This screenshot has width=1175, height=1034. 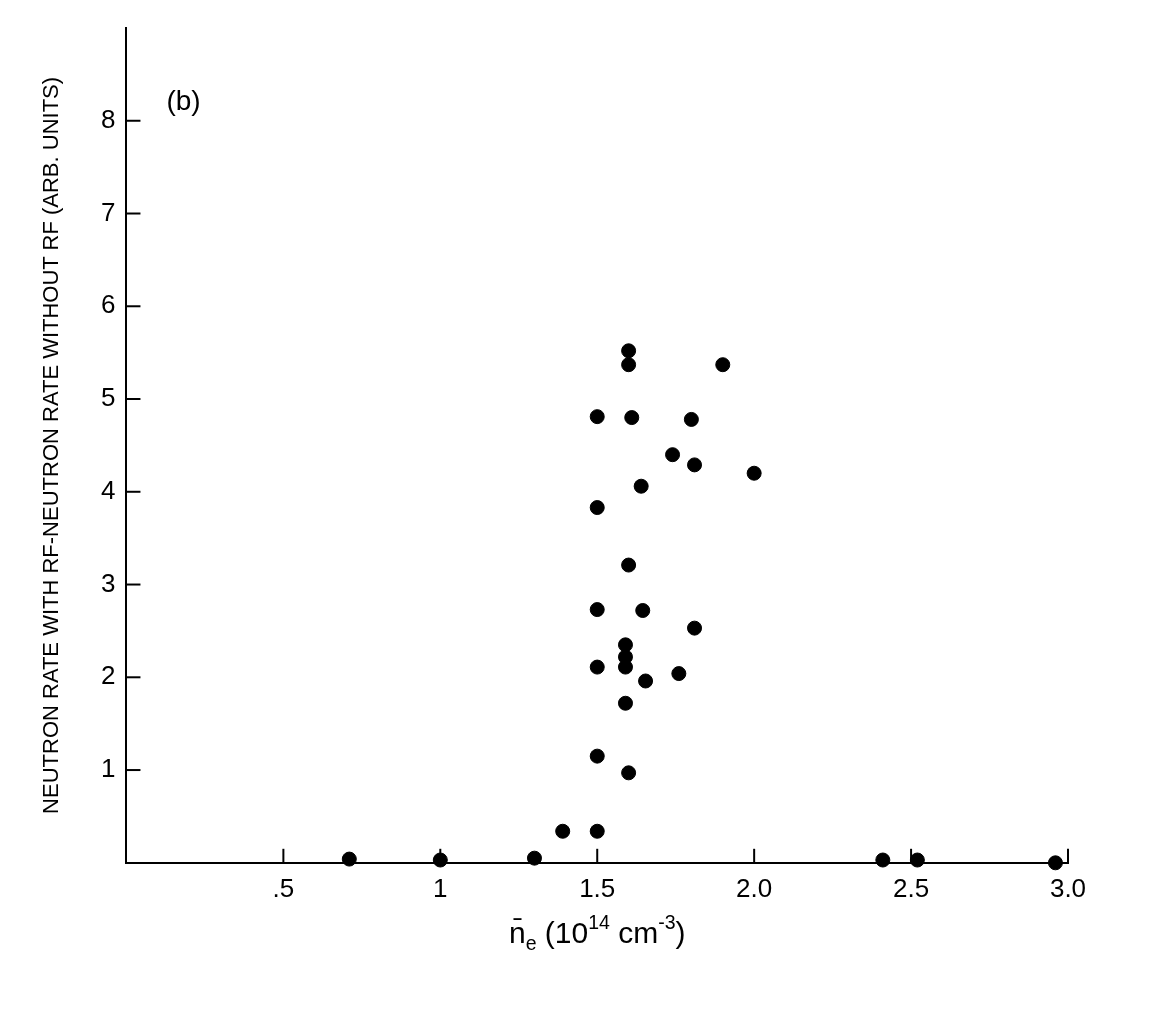 I want to click on x-tick-label: .5, so click(x=283, y=887).